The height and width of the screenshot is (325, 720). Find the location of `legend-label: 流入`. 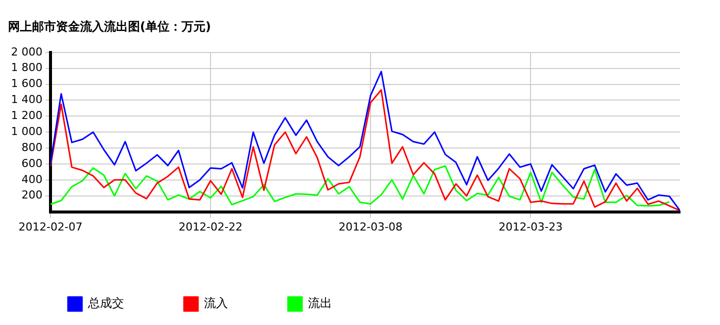

legend-label: 流入 is located at coordinates (216, 303).